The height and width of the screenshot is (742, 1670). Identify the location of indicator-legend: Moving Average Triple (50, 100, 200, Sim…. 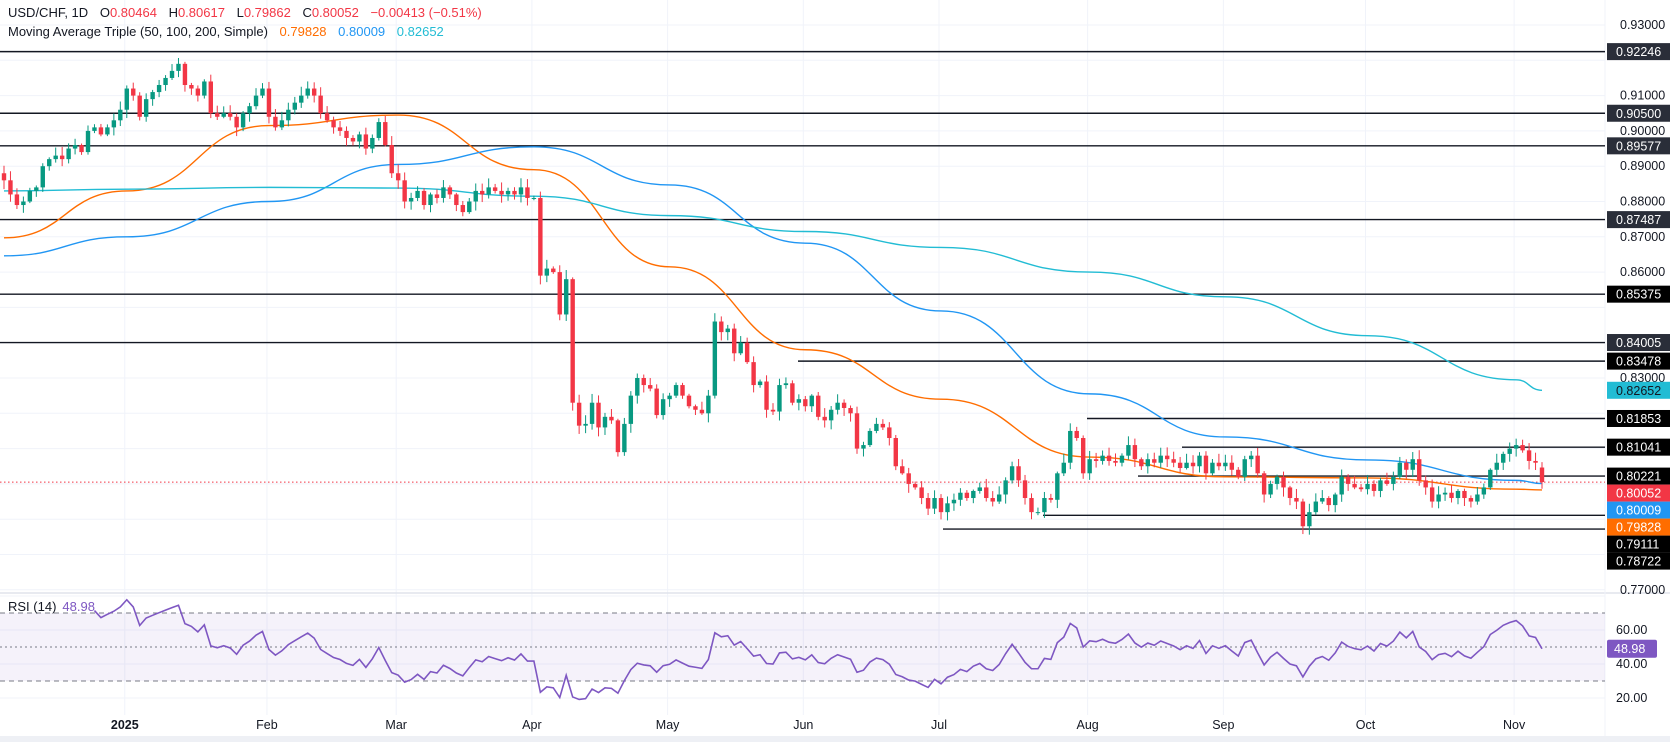
(226, 31).